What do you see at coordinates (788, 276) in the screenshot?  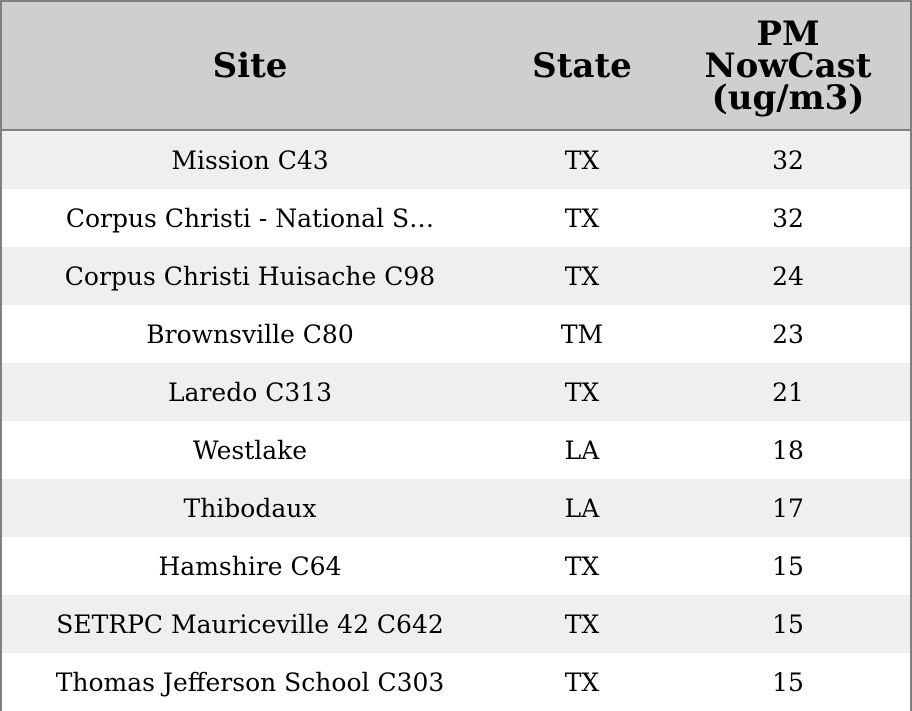 I see `pm-value-cell: 24` at bounding box center [788, 276].